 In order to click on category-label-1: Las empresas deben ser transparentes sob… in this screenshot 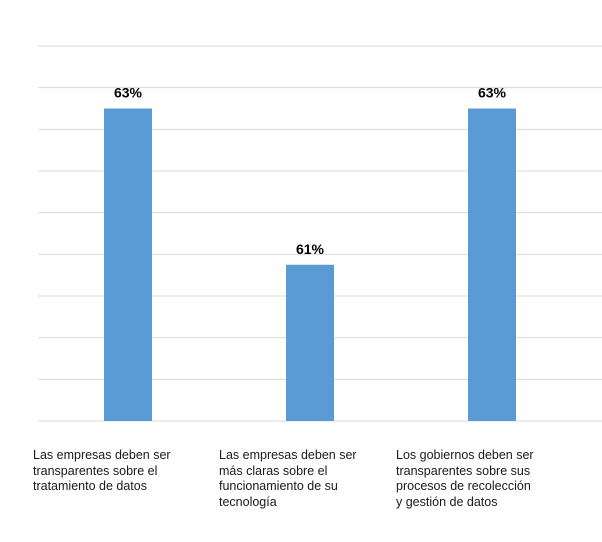, I will do `click(102, 470)`.